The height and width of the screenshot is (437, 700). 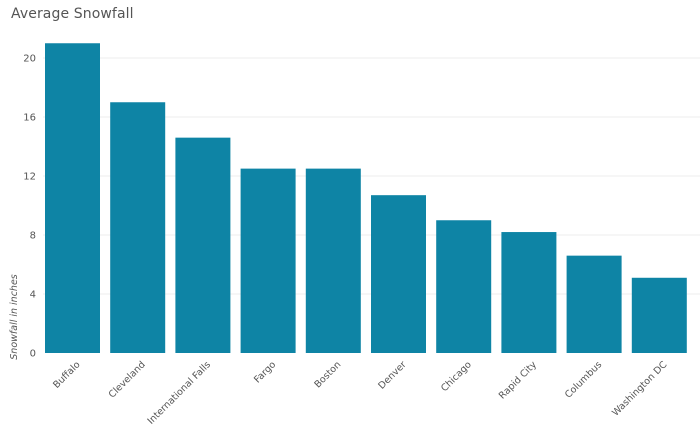 I want to click on y-axis-ticks: 0 4 8 12 16 20, so click(x=29, y=207).